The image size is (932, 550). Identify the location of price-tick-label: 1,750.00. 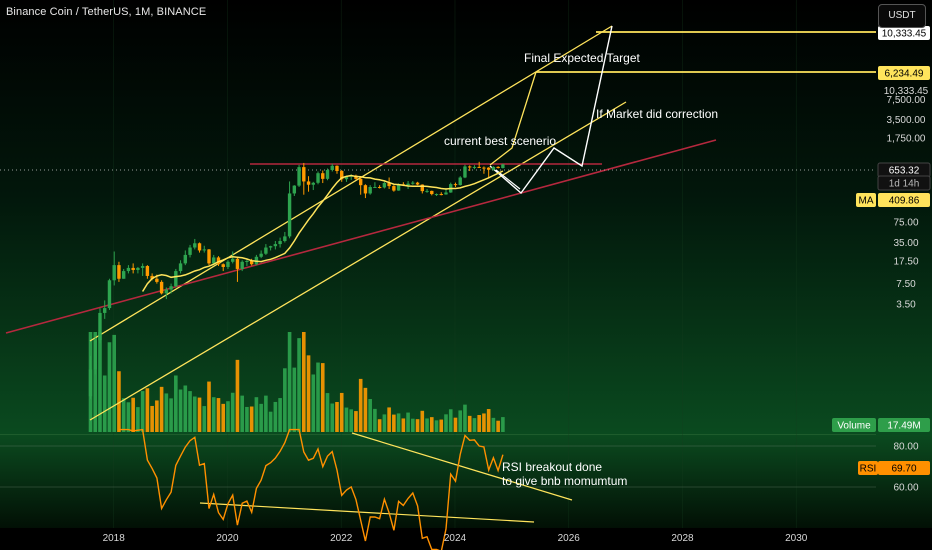
(906, 139).